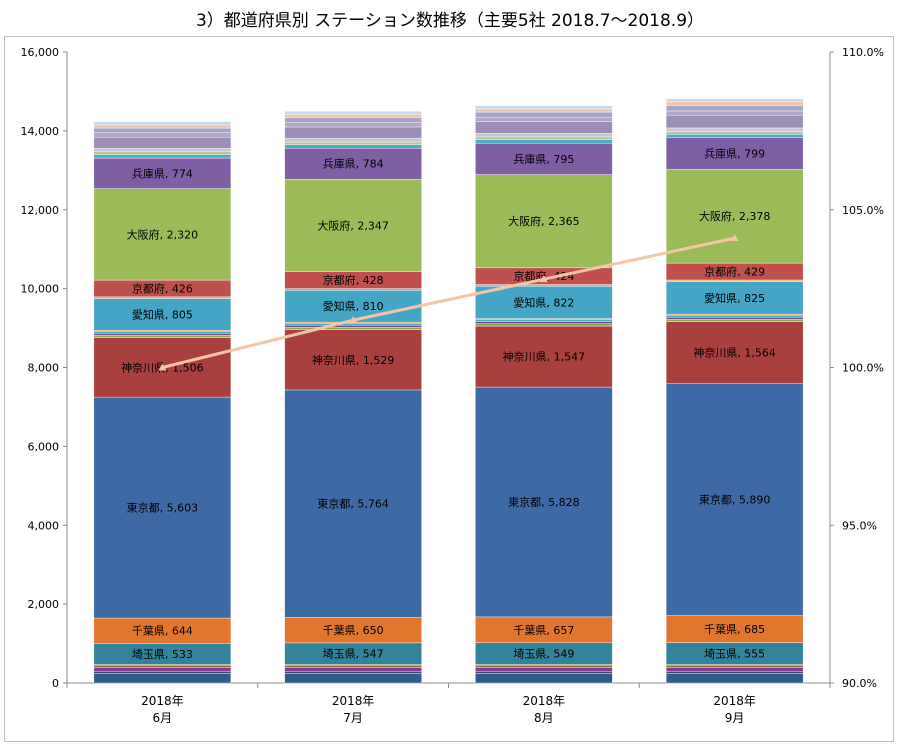 The width and height of the screenshot is (900, 750). What do you see at coordinates (44, 525) in the screenshot?
I see `y-tick-label: 4,000` at bounding box center [44, 525].